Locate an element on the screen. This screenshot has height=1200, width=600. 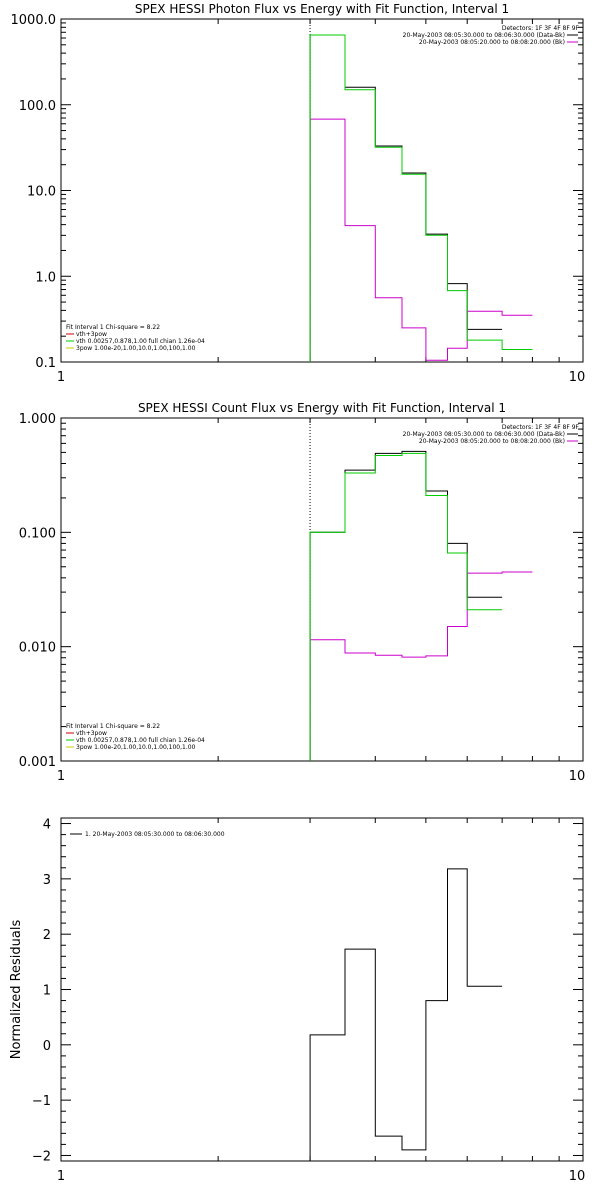
y-tick-label: 0.010 is located at coordinates (37, 648).